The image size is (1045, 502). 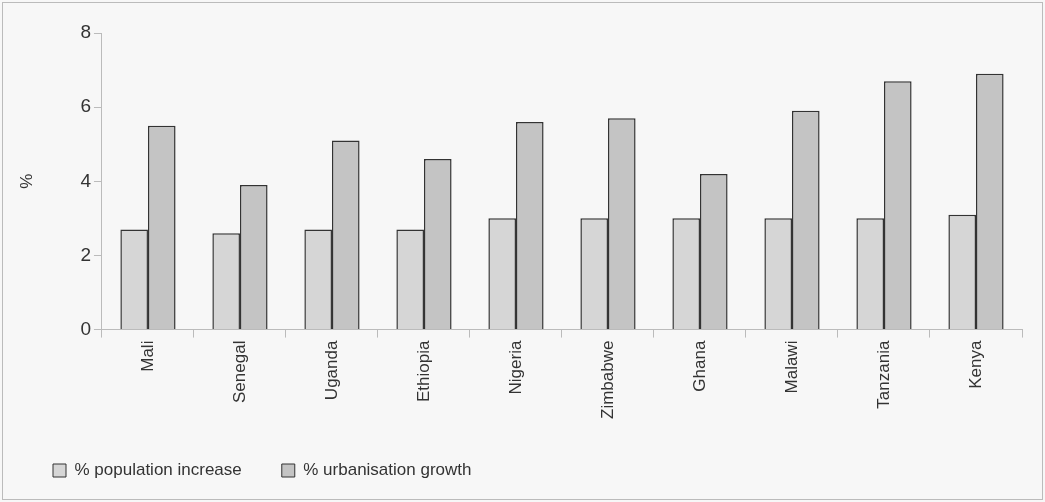 I want to click on x-tick-label: Uganda, so click(x=331, y=370).